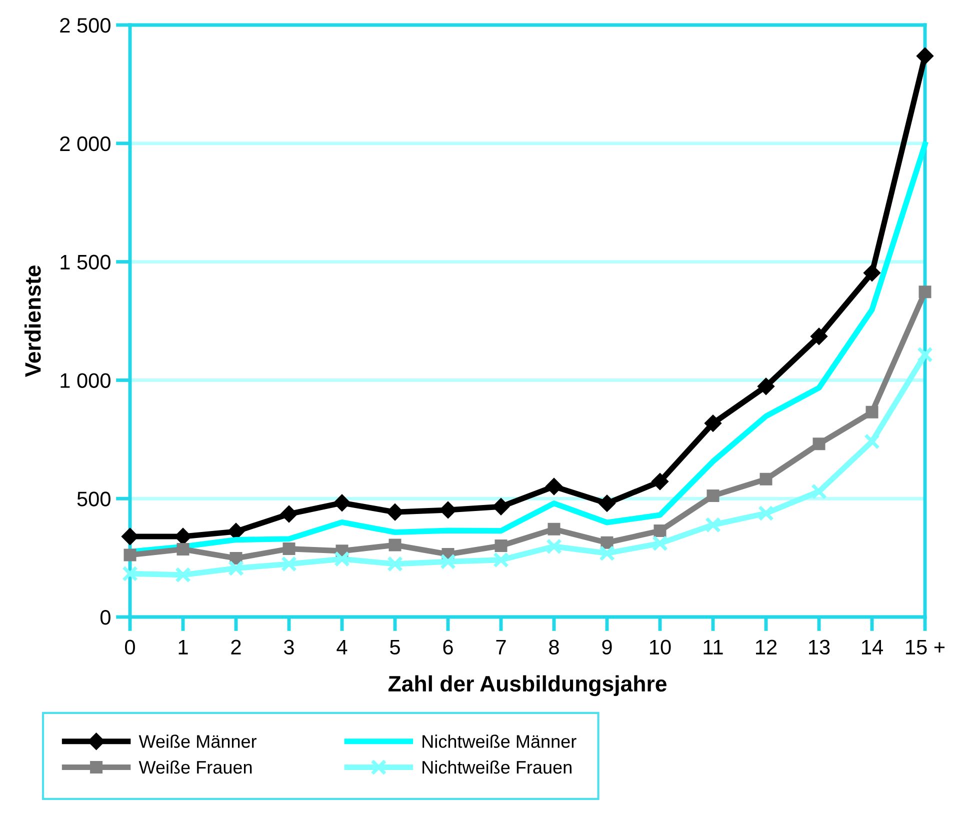  I want to click on x-tick-label: 3, so click(289, 647).